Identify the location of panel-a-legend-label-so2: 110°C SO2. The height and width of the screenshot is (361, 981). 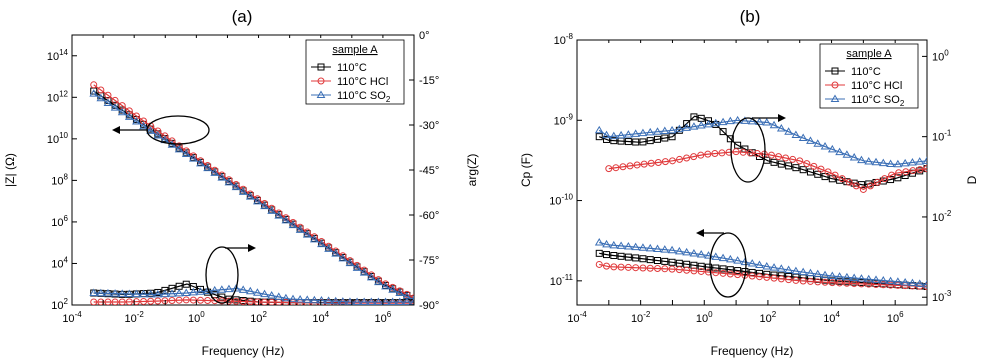
(364, 97).